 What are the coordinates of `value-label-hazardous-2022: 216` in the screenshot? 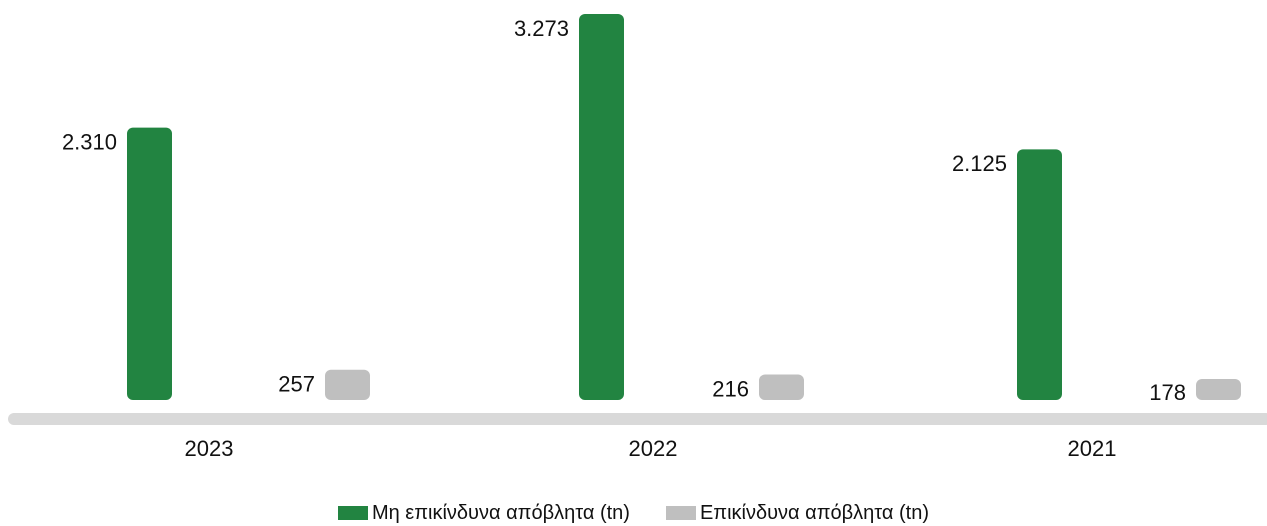 It's located at (730, 388).